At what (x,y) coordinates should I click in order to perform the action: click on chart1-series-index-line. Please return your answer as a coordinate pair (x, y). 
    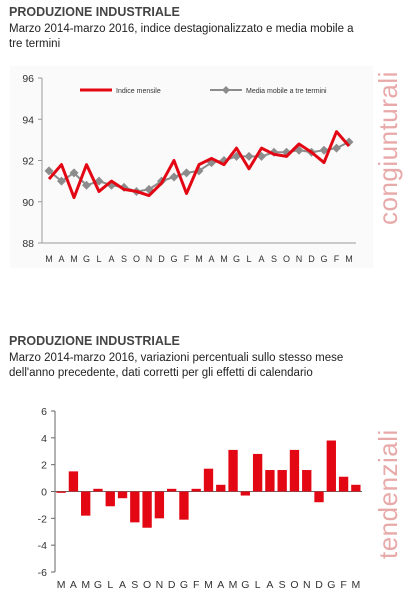
    Looking at the image, I should click on (199, 165).